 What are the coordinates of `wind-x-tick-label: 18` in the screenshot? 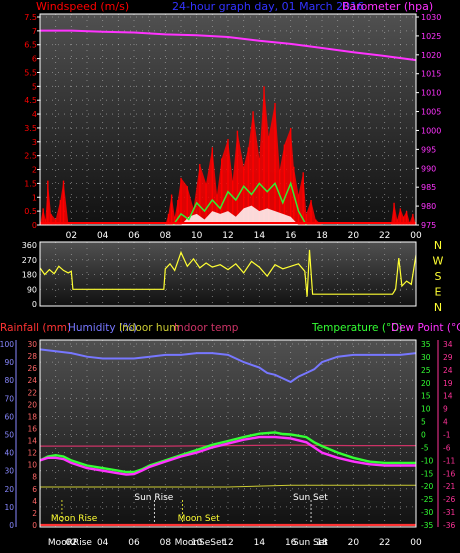 It's located at (322, 236).